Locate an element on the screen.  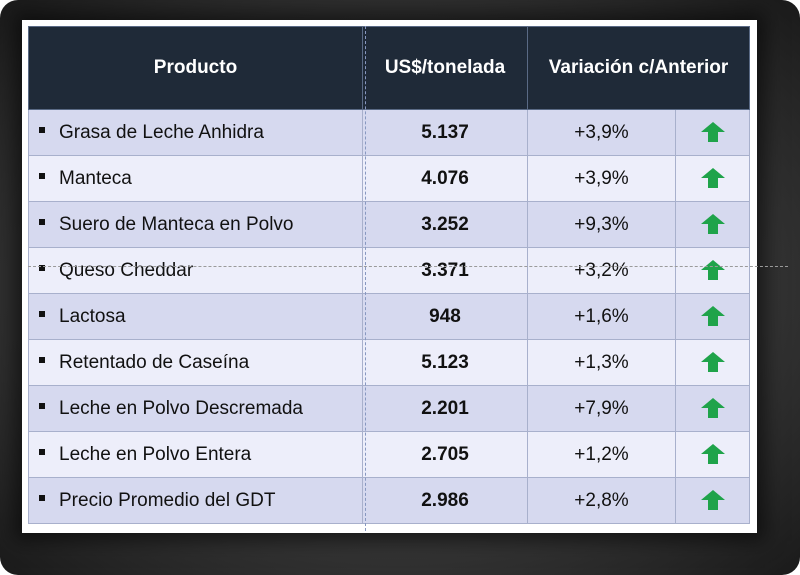
cell-variacion: +1,6% is located at coordinates (601, 316).